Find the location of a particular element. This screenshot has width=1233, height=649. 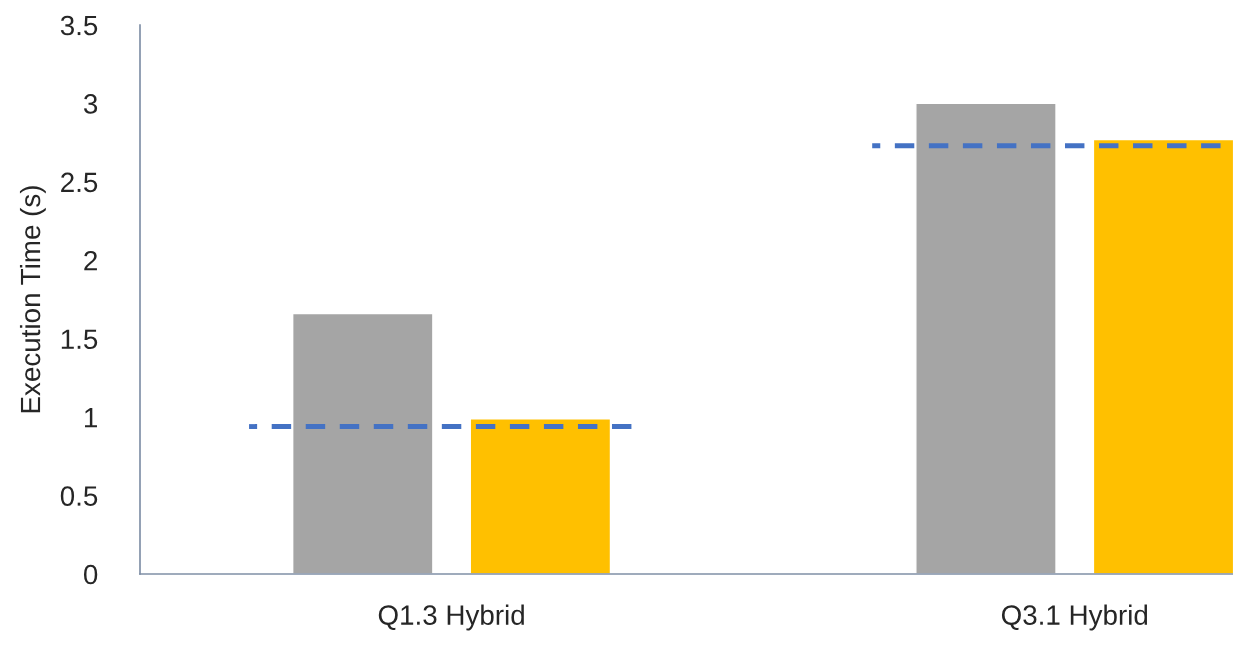

y-tick-label: 0.5 is located at coordinates (79, 496).